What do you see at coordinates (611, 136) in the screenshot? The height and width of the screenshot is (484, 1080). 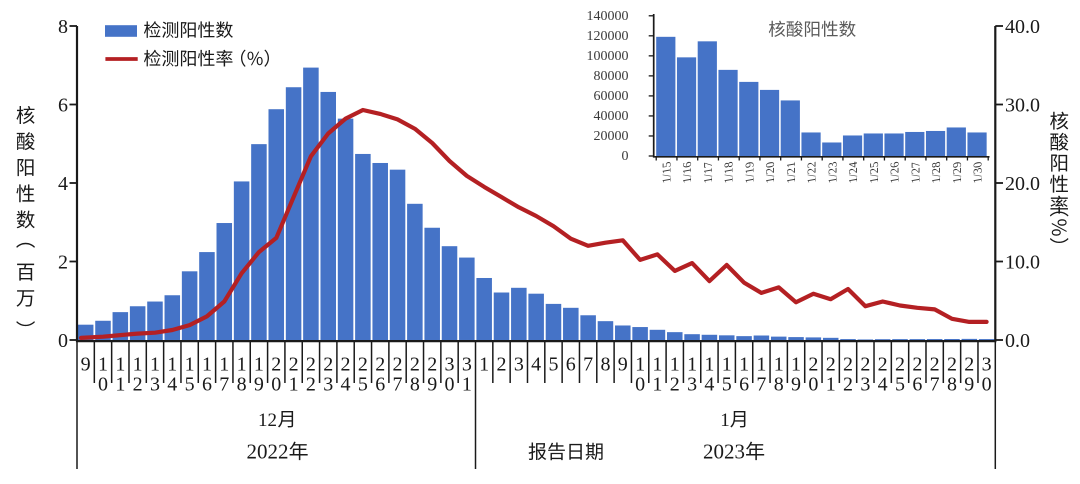 I see `svg-text: 20000` at bounding box center [611, 136].